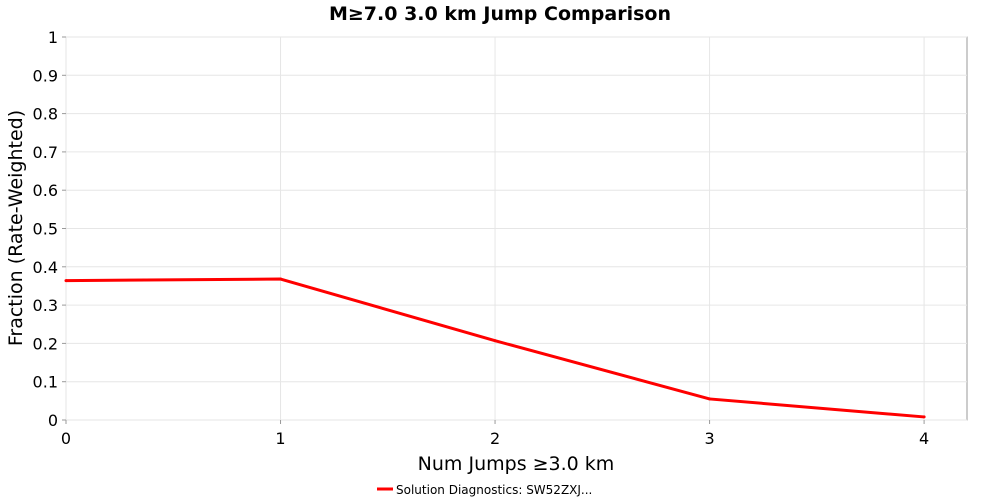 This screenshot has width=1000, height=500. I want to click on y-tick-label: 0.7, so click(45, 152).